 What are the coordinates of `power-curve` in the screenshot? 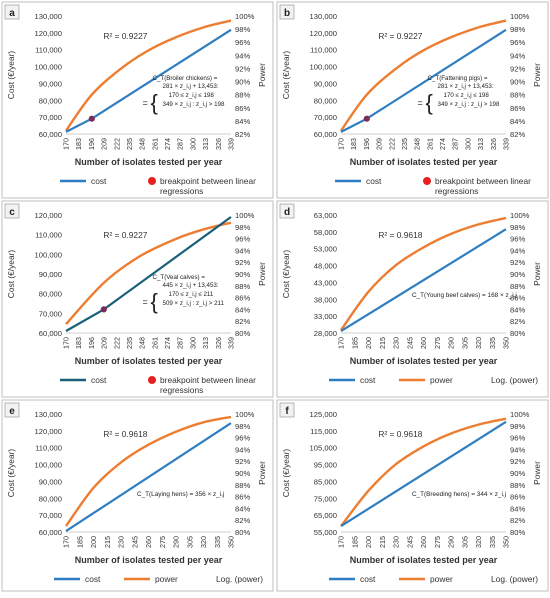 It's located at (148, 273).